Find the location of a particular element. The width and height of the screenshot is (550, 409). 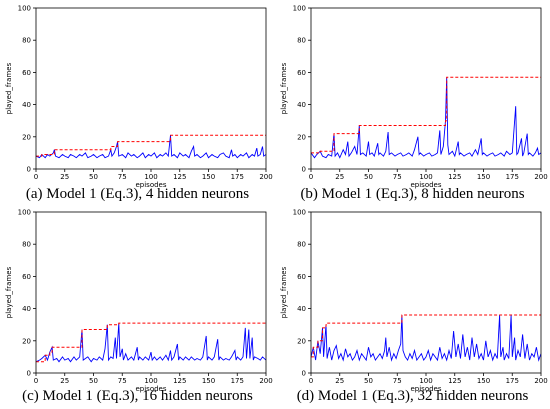

chart-caption-a: (a) Model 1 (Eq.3), 4 hidden neurons is located at coordinates (137, 194).